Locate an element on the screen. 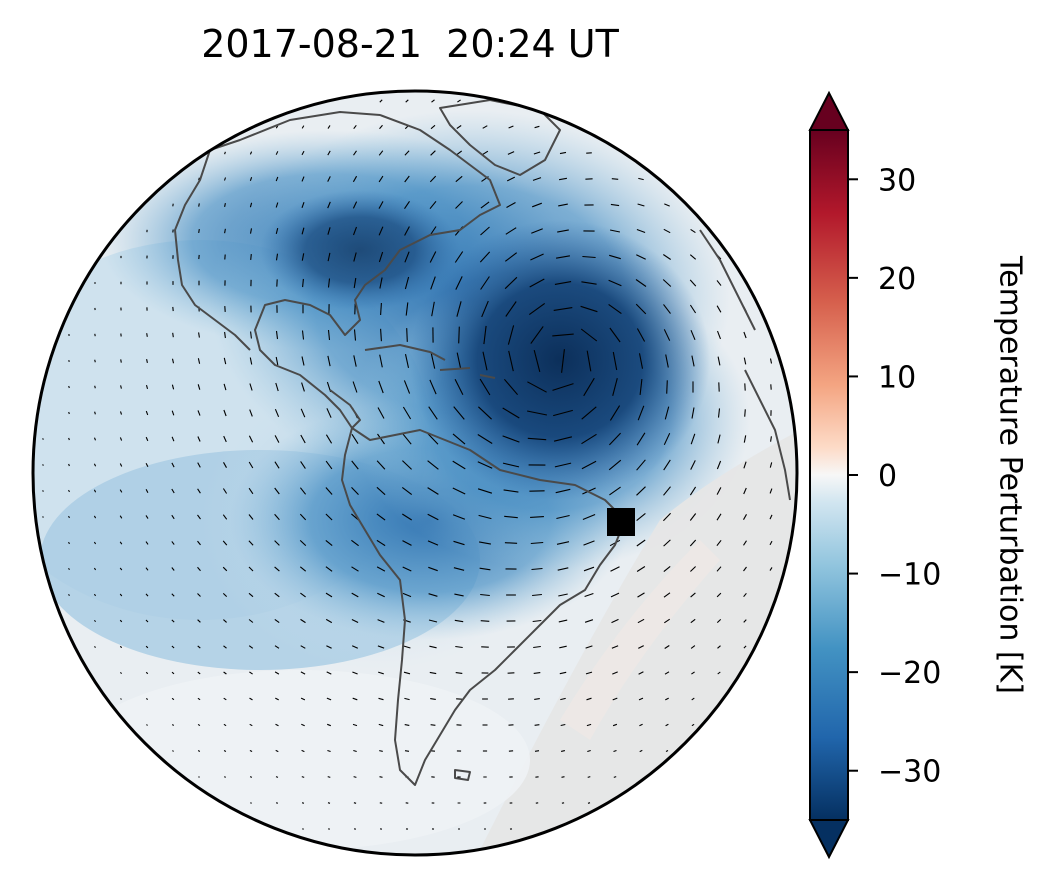 The width and height of the screenshot is (1056, 887). colorbar-tick-label: −20 is located at coordinates (909, 673).